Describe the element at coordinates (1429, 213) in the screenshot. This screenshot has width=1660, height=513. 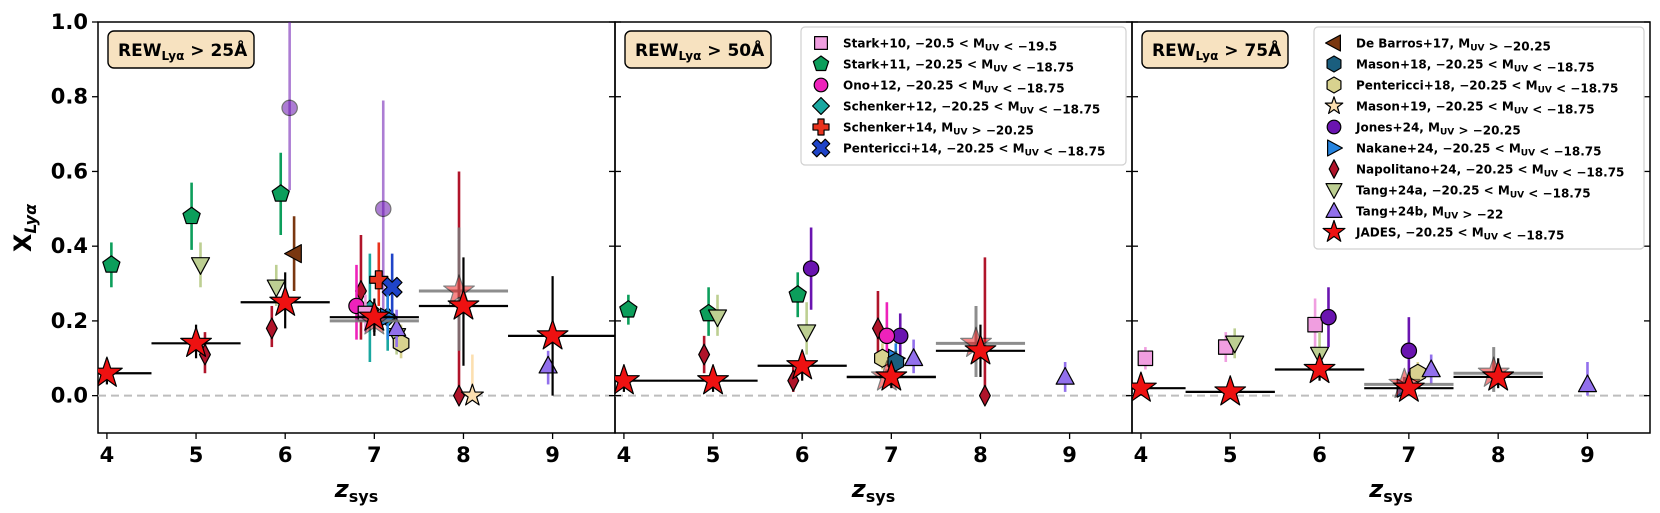
I see `legend-label: Tang+24b, MUV > −22` at that location.